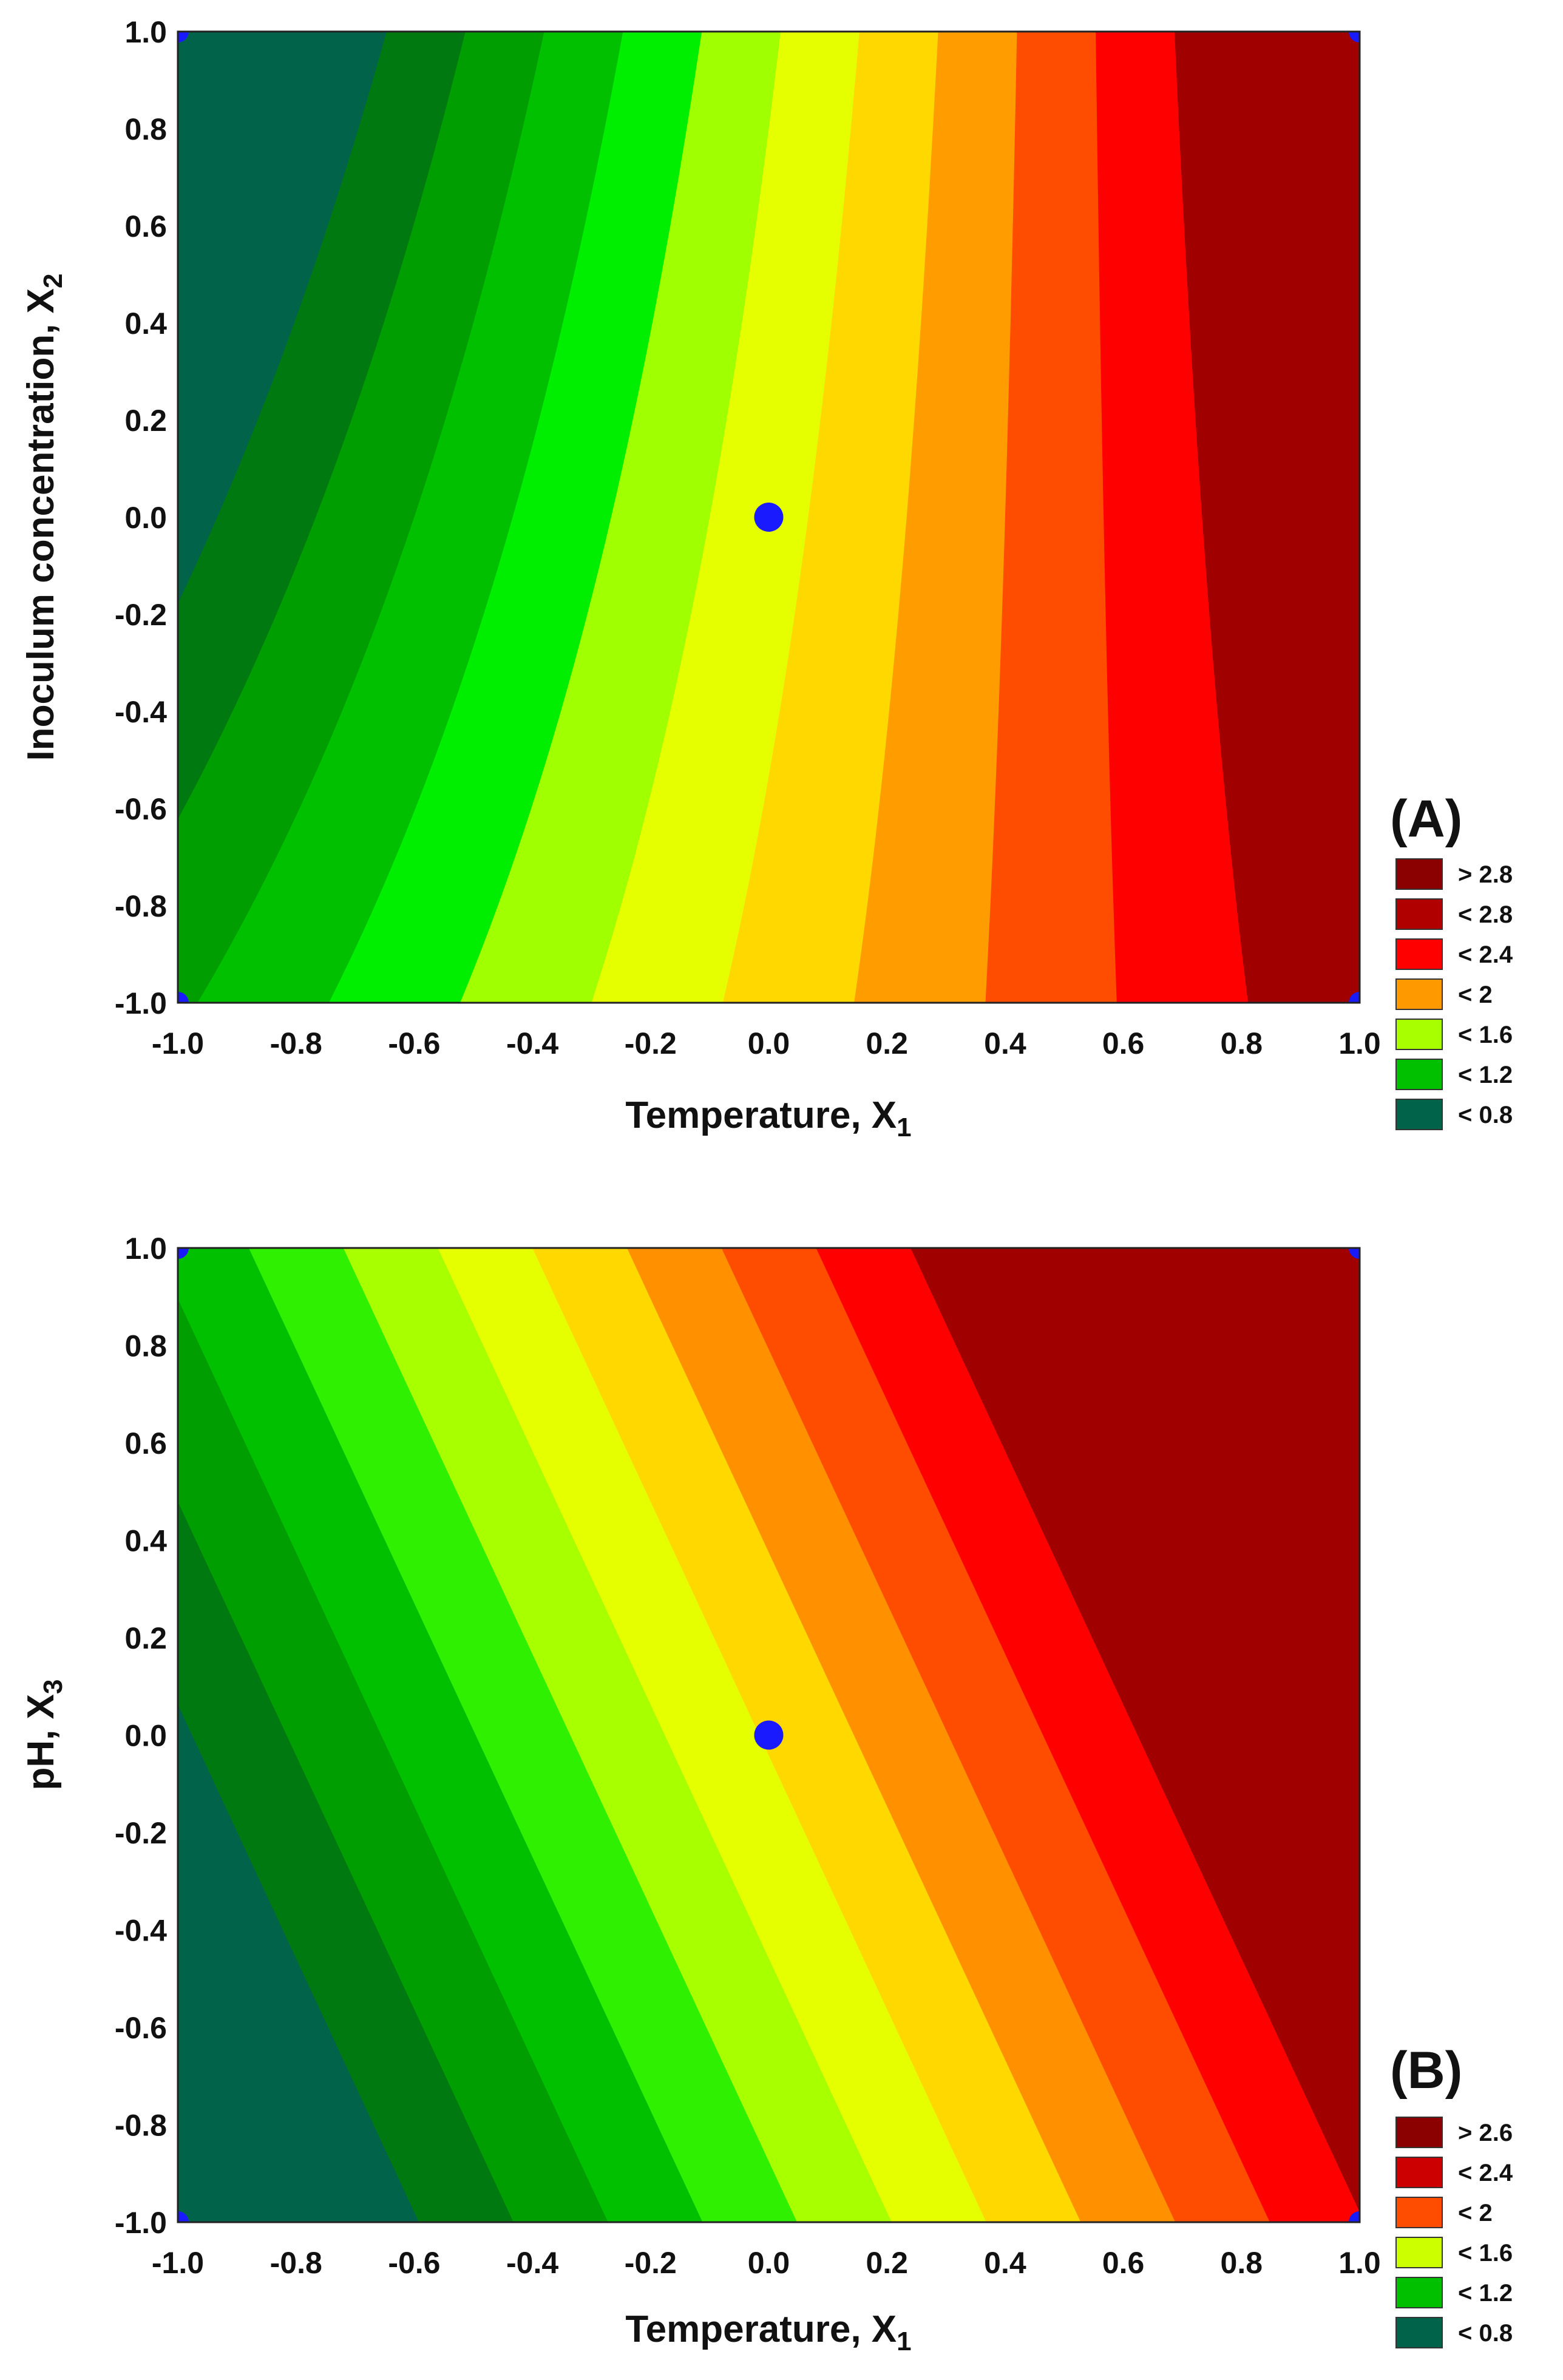  I want to click on x-tick-label: 0.4, so click(1005, 1043).